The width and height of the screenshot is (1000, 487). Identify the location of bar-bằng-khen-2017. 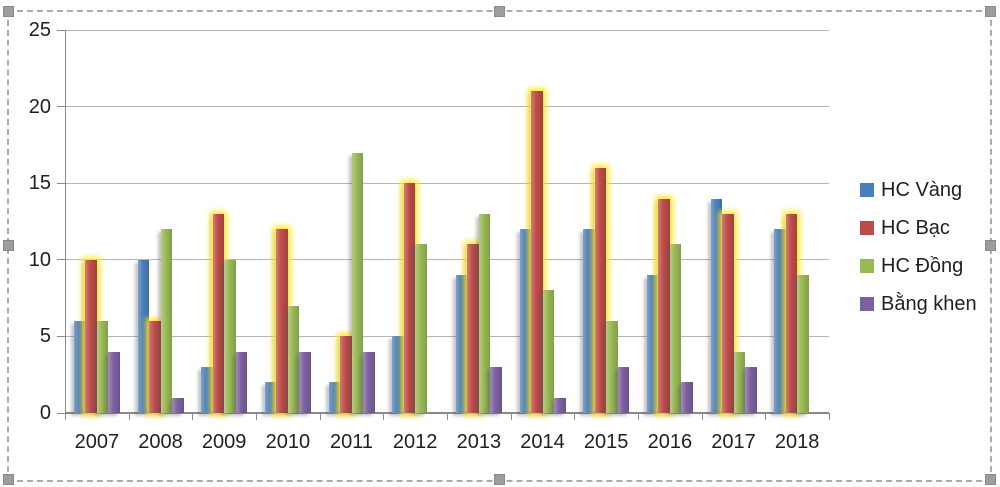
(751, 390).